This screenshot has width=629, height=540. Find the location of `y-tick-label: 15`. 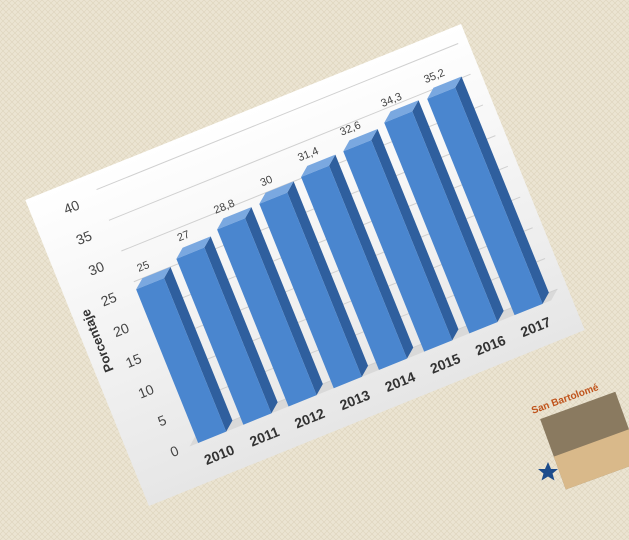

y-tick-label: 15 is located at coordinates (133, 360).